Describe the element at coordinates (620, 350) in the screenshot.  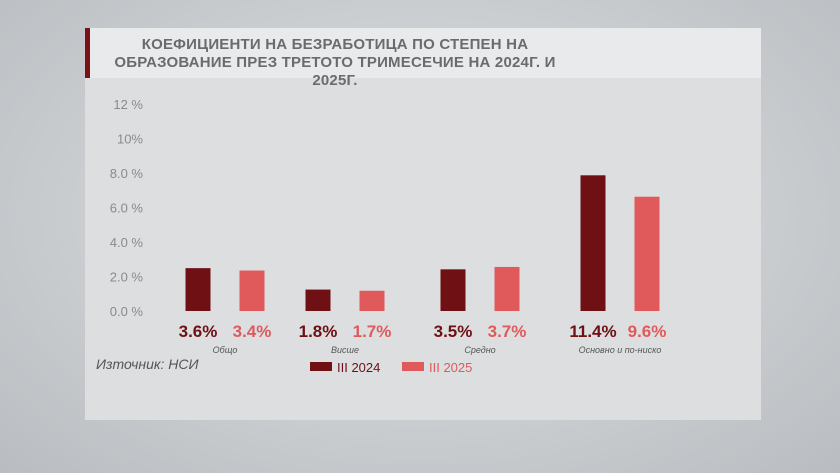
I see `category-label: Основно и по-ниско` at that location.